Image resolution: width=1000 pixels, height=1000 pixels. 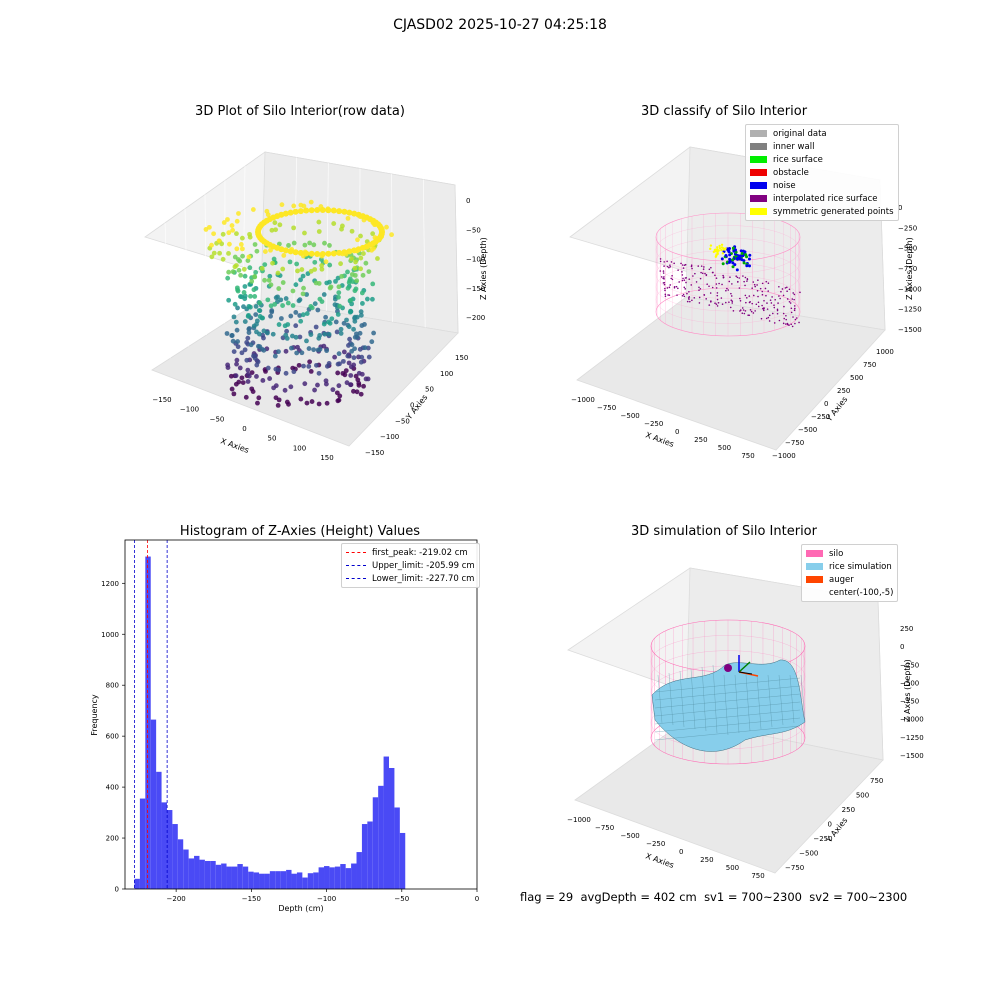 What do you see at coordinates (737, 270) in the screenshot?
I see `rice-surface-point` at bounding box center [737, 270].